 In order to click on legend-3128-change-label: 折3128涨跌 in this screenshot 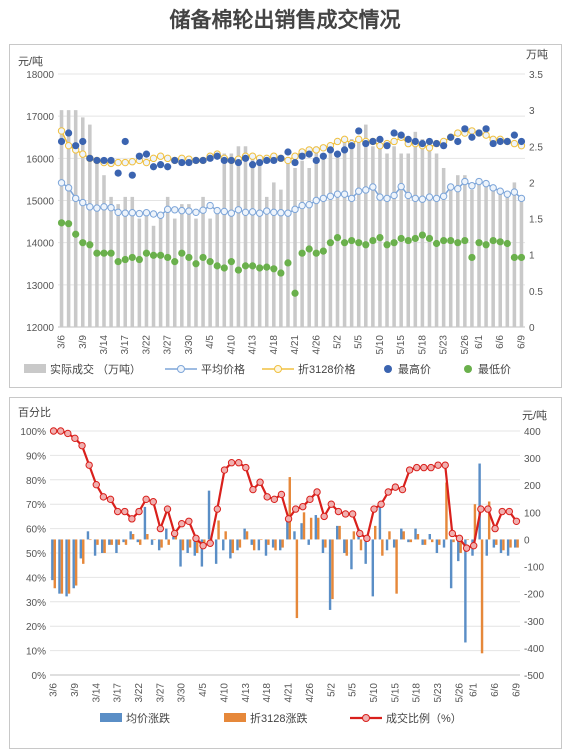, I will do `click(278, 718)`.